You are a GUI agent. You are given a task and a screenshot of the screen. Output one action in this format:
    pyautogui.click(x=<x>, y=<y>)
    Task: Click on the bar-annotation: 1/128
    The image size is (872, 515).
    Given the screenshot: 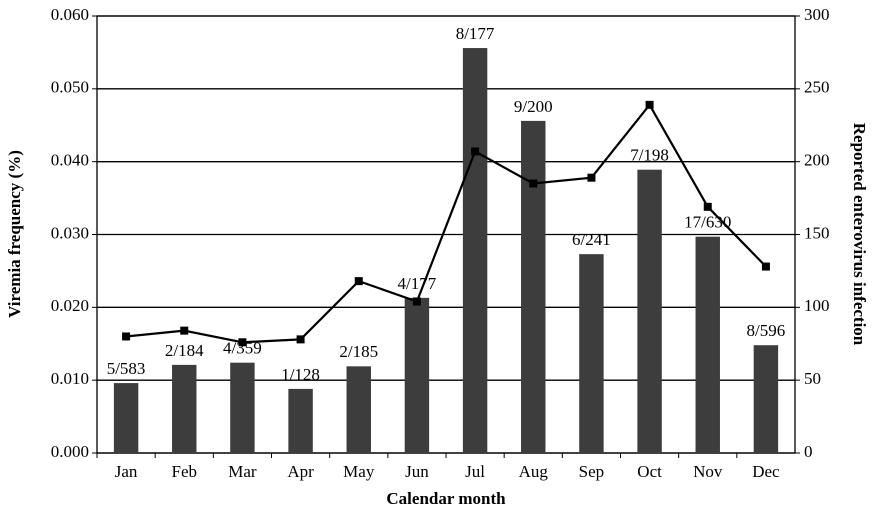 What is the action you would take?
    pyautogui.click(x=300, y=374)
    